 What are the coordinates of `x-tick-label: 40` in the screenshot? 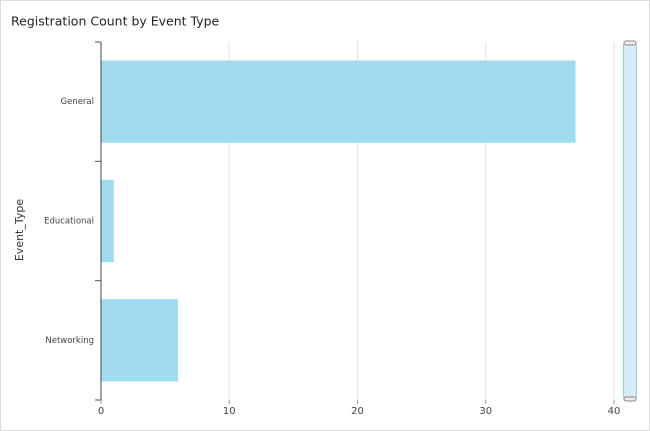 It's located at (614, 411).